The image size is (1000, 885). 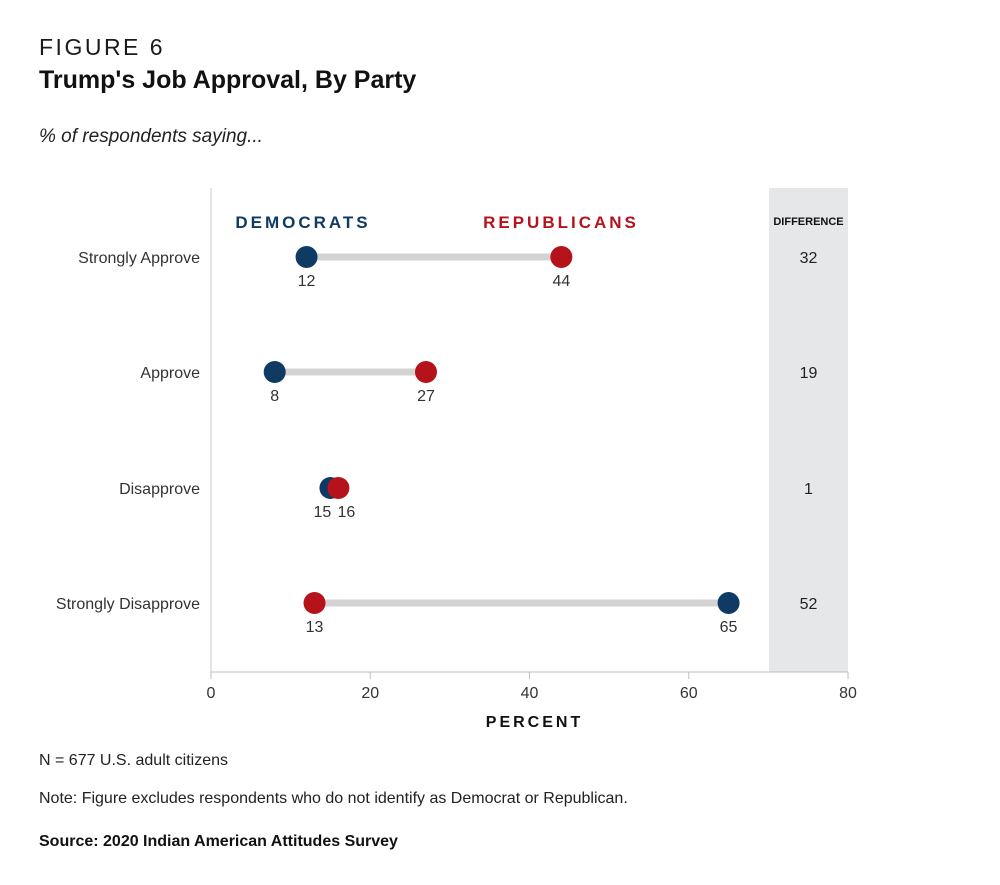 What do you see at coordinates (274, 396) in the screenshot?
I see `value-label-democrats: 8` at bounding box center [274, 396].